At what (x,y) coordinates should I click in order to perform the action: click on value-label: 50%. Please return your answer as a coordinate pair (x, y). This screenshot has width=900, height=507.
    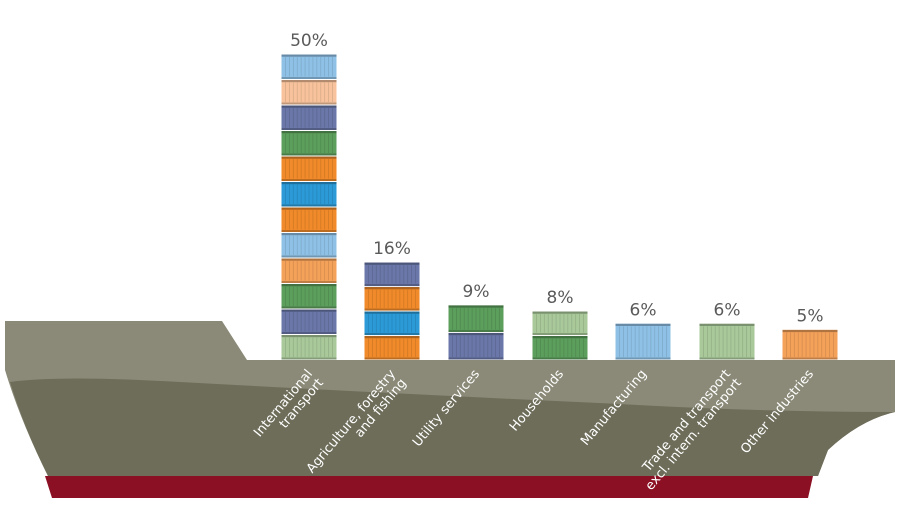
    Looking at the image, I should click on (309, 41).